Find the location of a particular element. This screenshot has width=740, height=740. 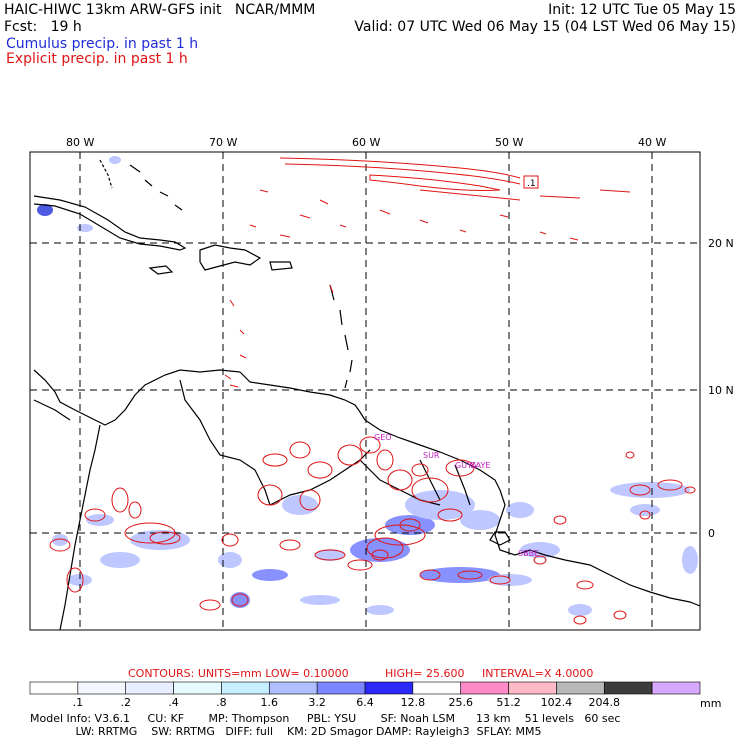

lat-label: 20 N is located at coordinates (721, 243).